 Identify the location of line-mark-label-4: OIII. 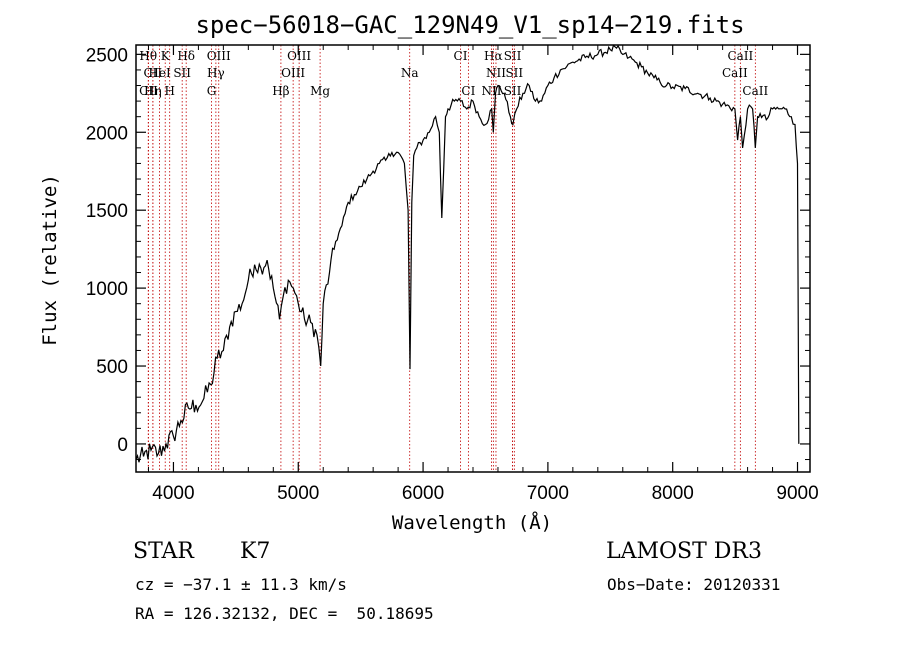
(299, 56).